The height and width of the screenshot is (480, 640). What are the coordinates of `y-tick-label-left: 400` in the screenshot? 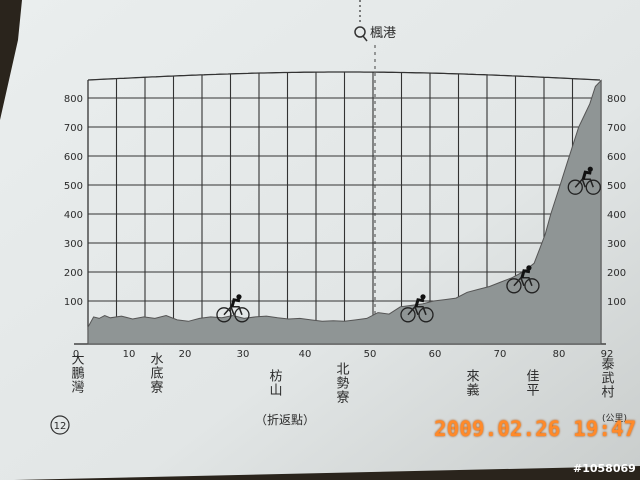 It's located at (73, 215).